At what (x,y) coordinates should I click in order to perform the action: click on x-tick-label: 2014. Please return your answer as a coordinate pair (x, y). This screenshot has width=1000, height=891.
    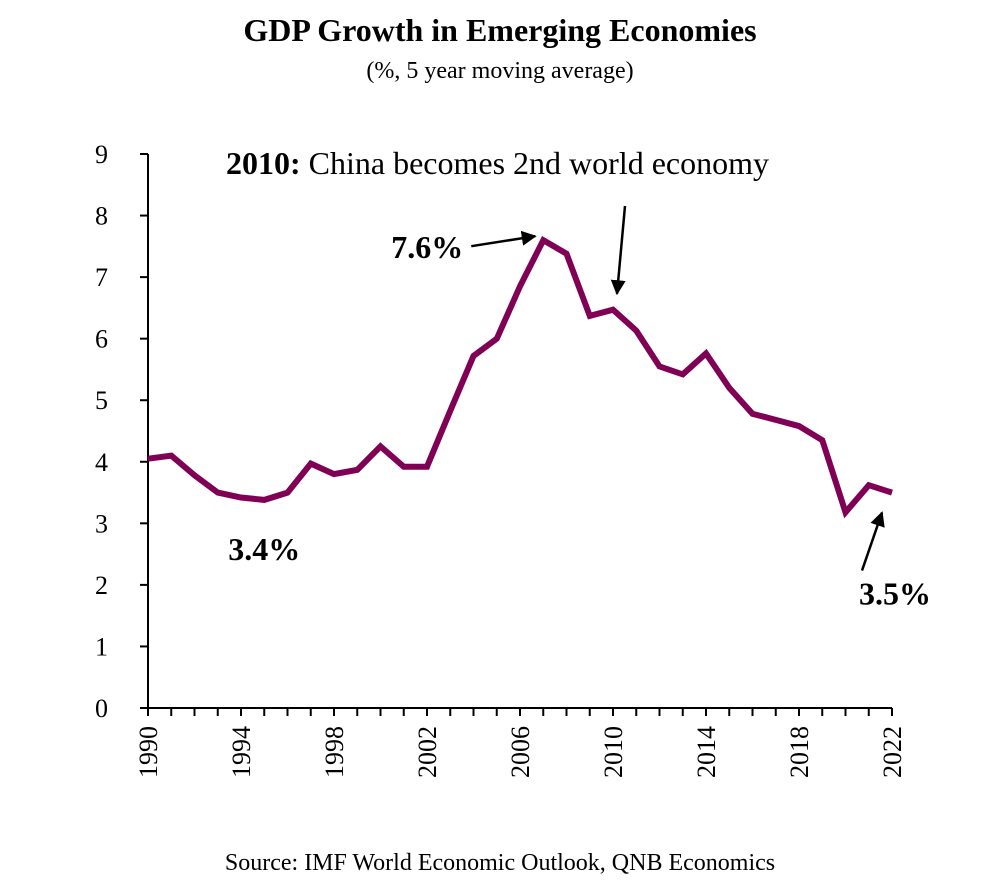
    Looking at the image, I should click on (706, 752).